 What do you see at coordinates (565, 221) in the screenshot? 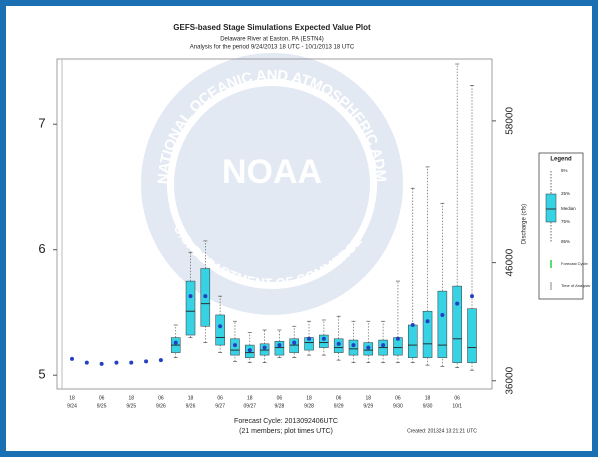
I see `legend-item: 75%` at bounding box center [565, 221].